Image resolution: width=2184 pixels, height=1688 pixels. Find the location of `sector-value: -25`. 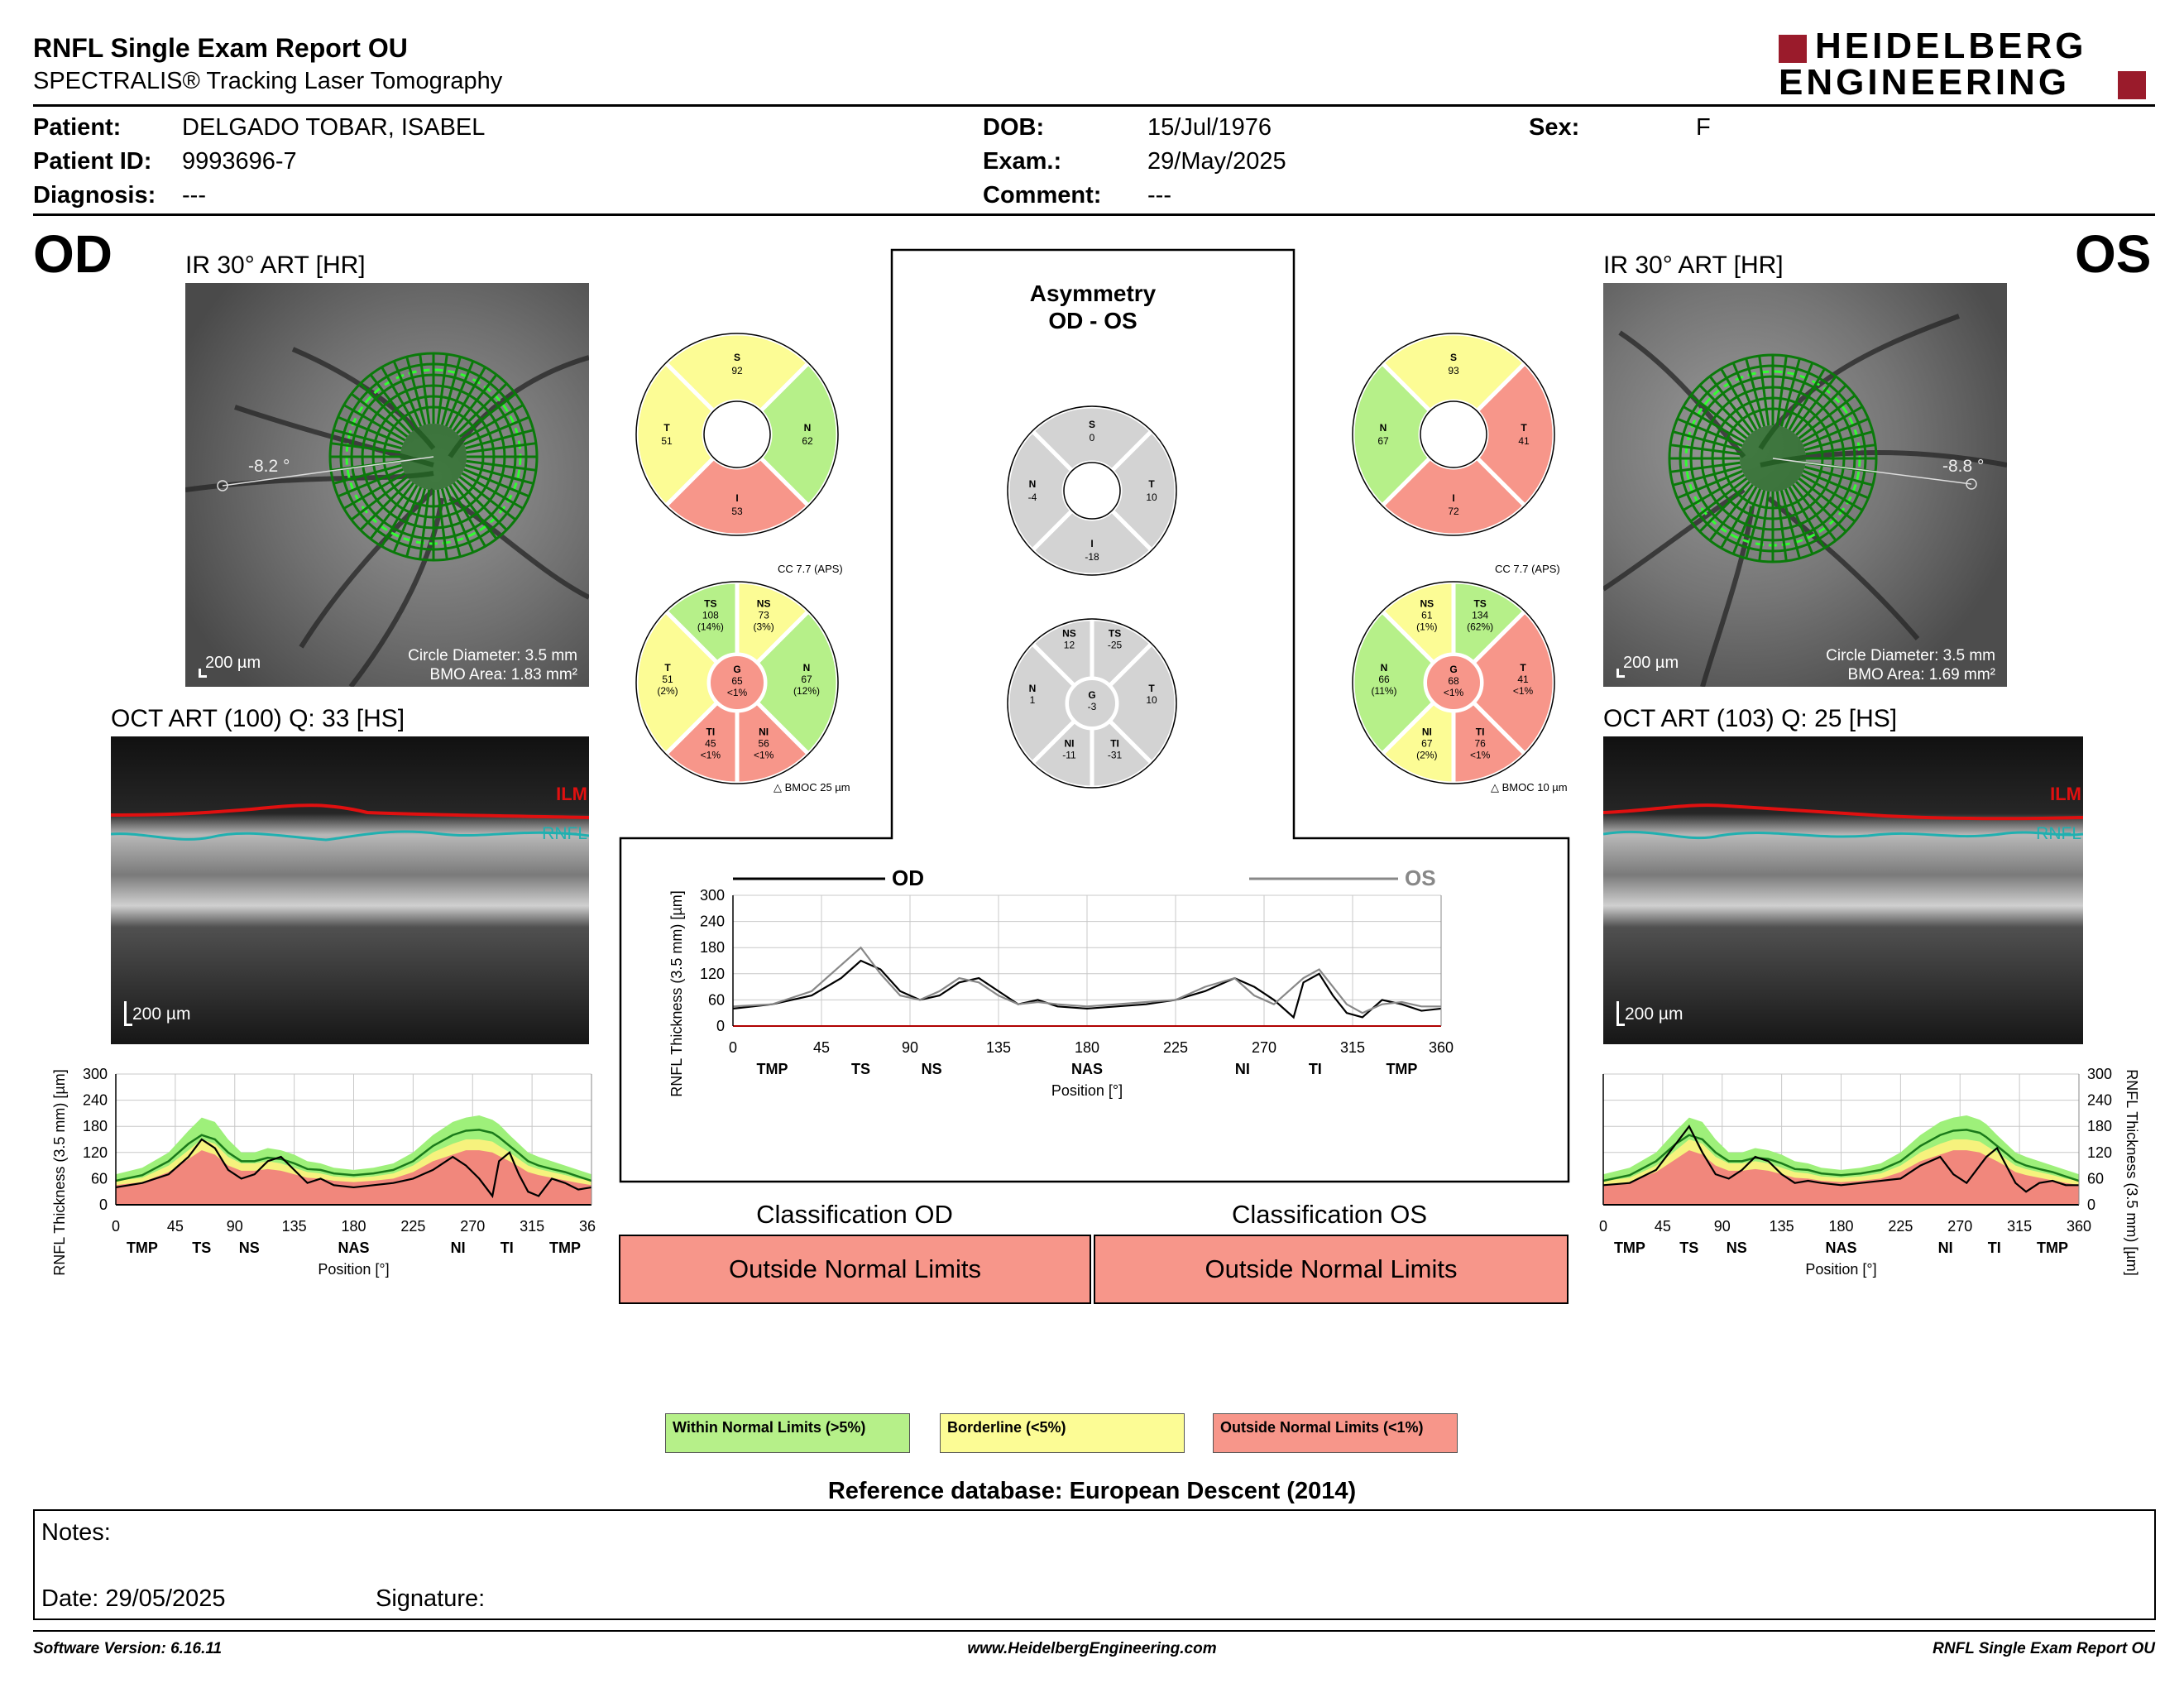

sector-value: -25 is located at coordinates (1115, 644).